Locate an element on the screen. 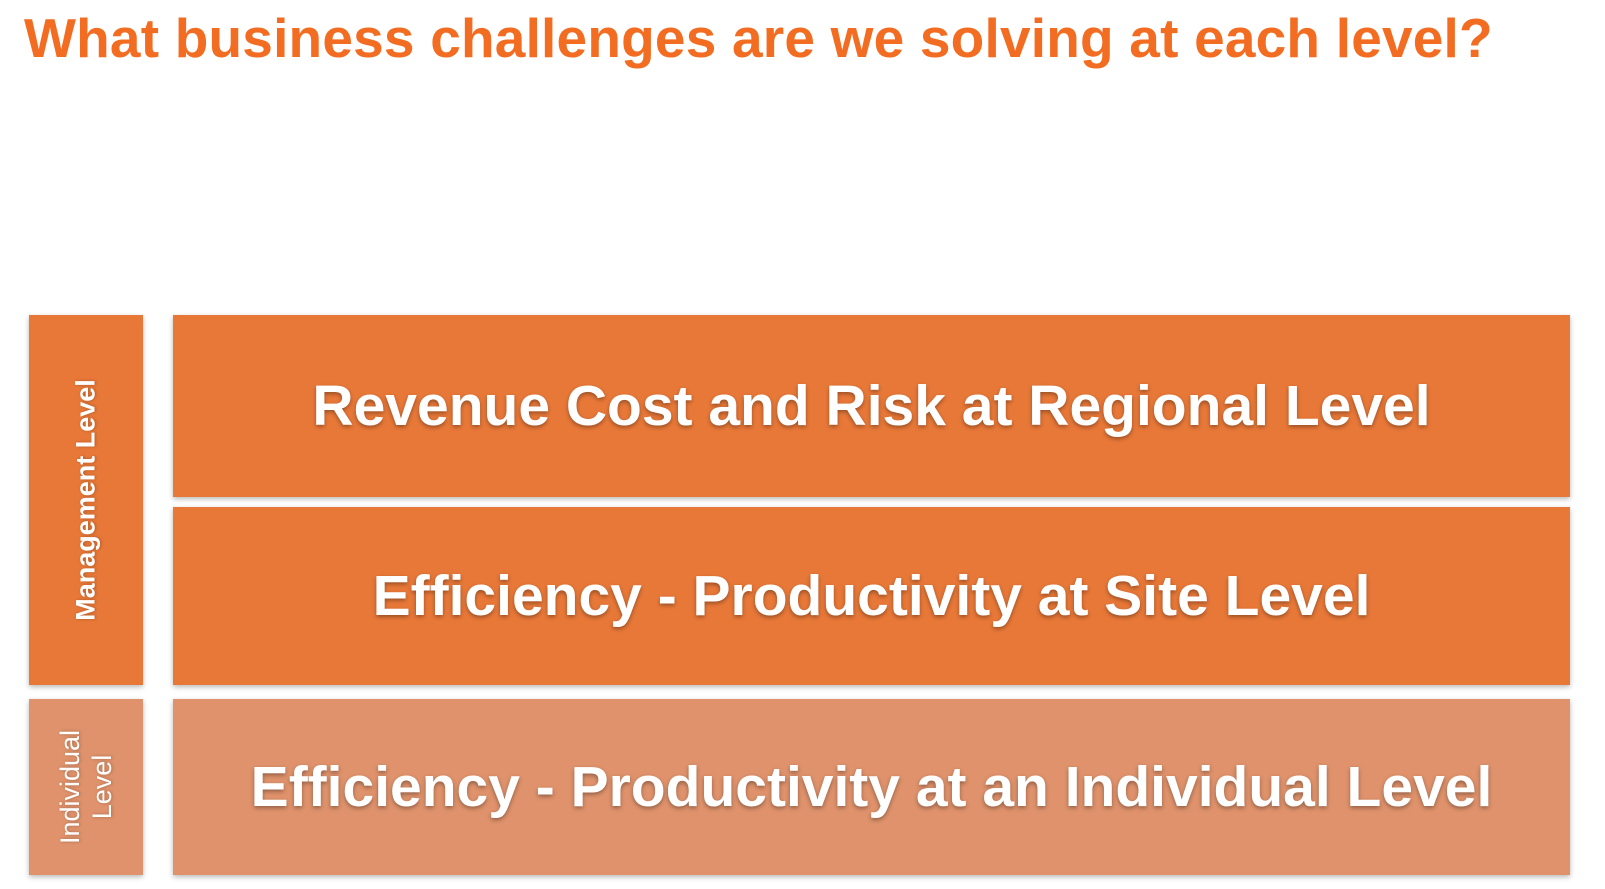  regional-level-challenge-text: Revenue Cost and Risk at Regional Level is located at coordinates (871, 406).